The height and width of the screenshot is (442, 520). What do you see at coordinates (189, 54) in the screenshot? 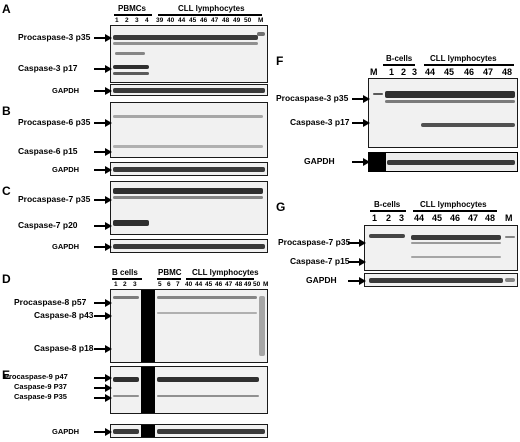
I see `blot-a-caspase3` at bounding box center [189, 54].